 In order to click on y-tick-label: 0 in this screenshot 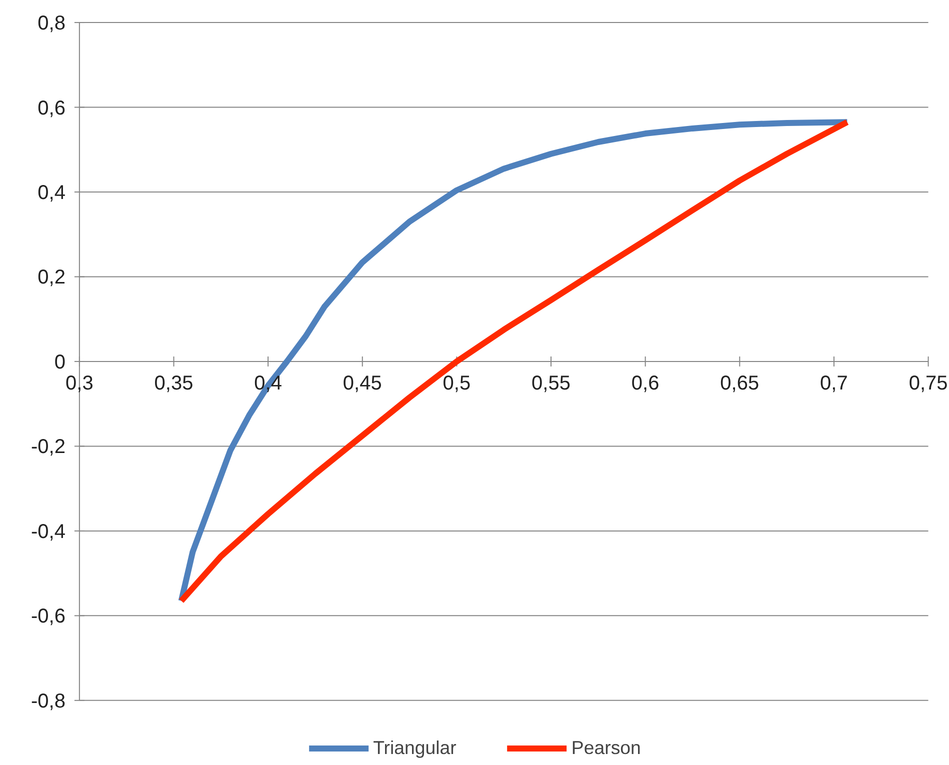, I will do `click(60, 362)`.